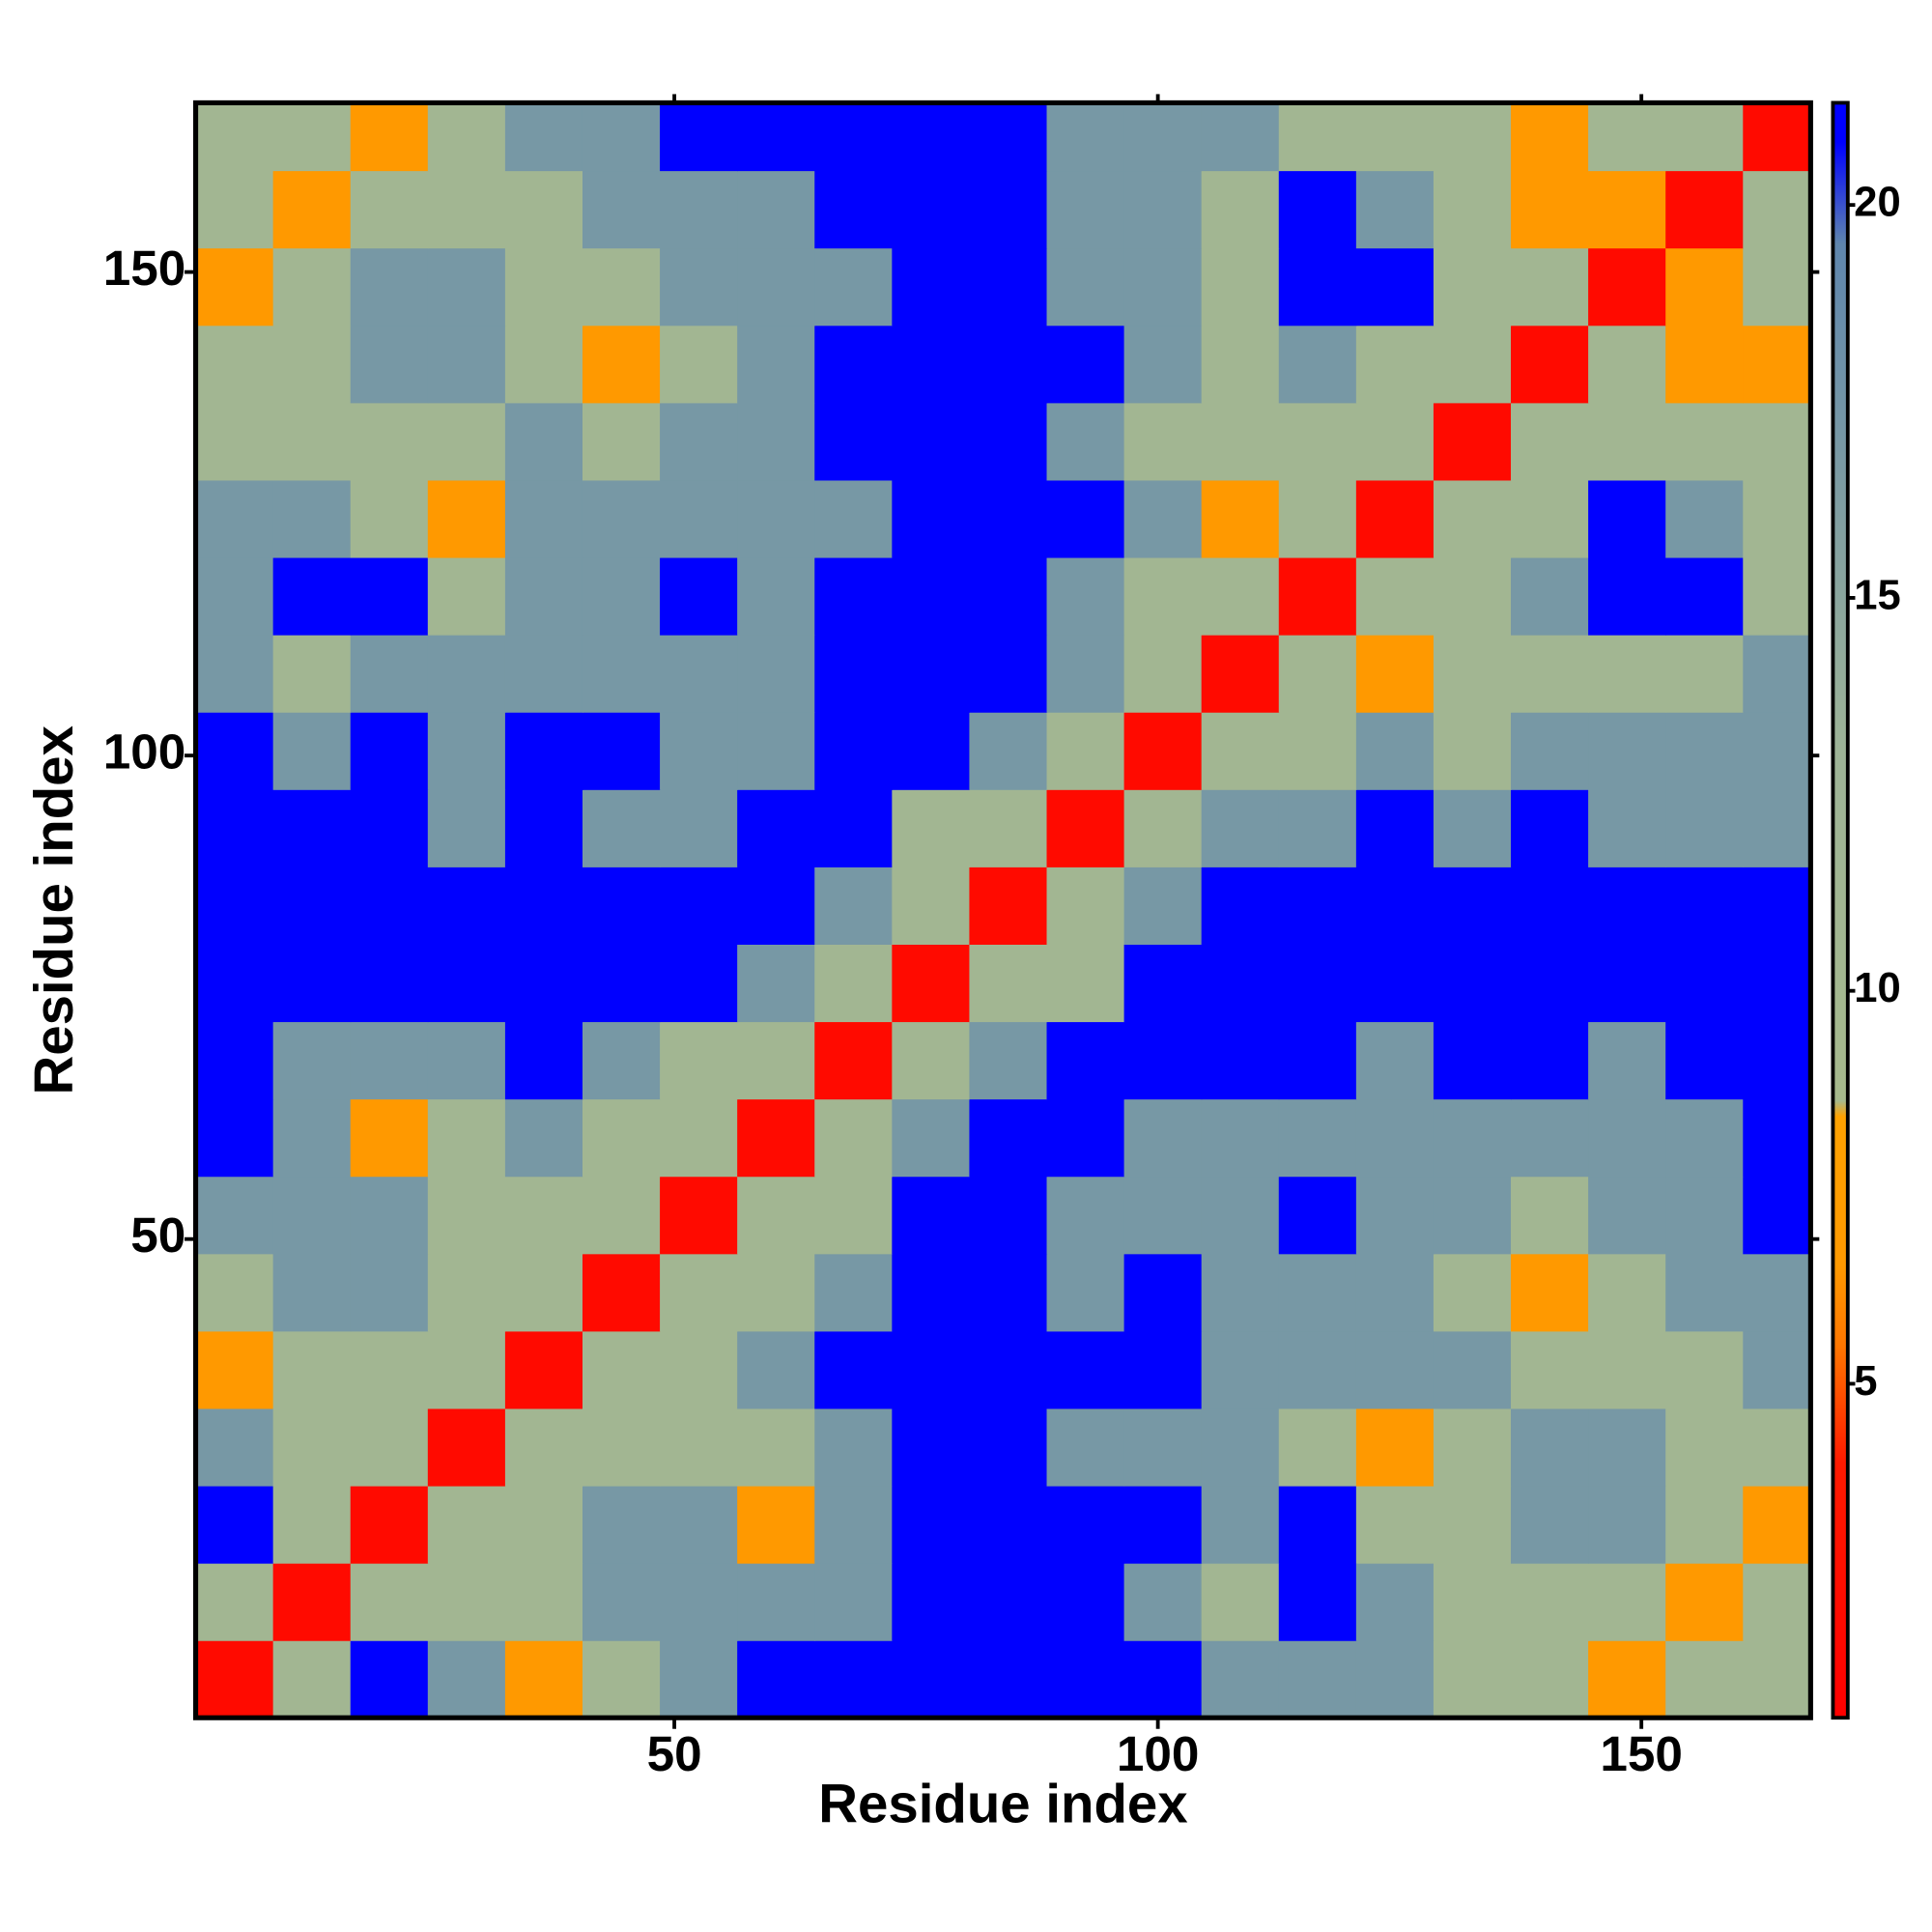 The height and width of the screenshot is (1932, 1932). What do you see at coordinates (1865, 1381) in the screenshot?
I see `colorbar-tick-label: 5` at bounding box center [1865, 1381].